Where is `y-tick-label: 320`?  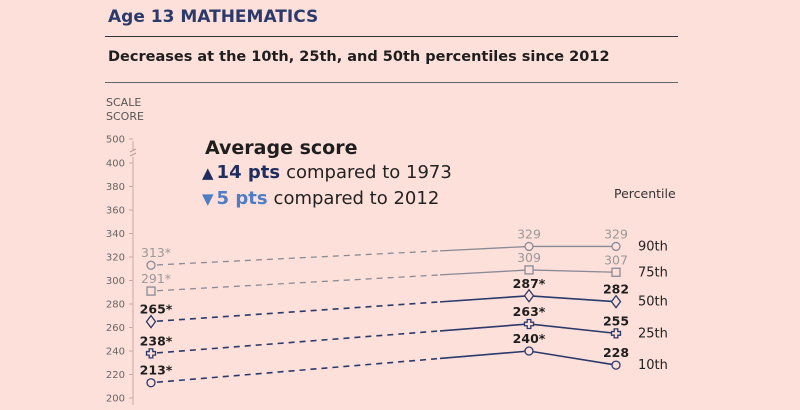
y-tick-label: 320 is located at coordinates (115, 258).